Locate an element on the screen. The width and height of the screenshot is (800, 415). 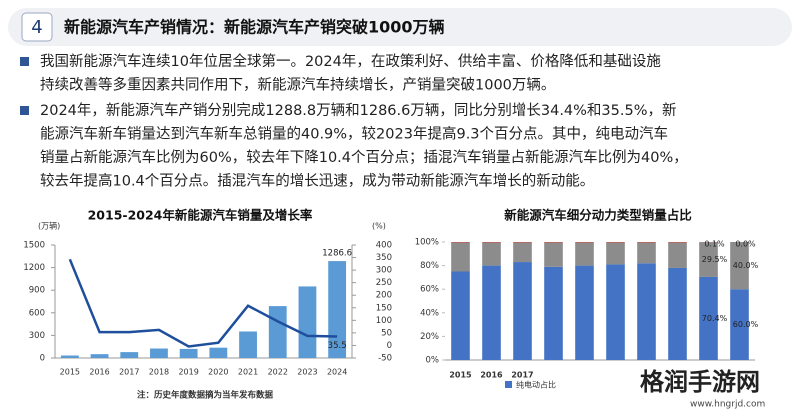
y2-tick-label: 200 is located at coordinates (384, 296).